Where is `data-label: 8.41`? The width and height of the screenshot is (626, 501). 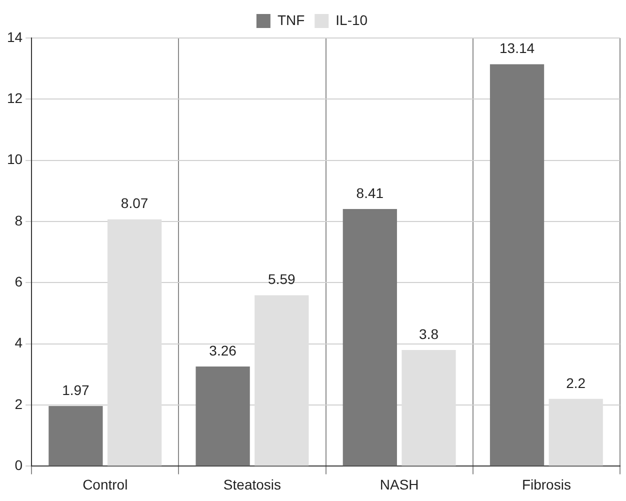 data-label: 8.41 is located at coordinates (370, 192).